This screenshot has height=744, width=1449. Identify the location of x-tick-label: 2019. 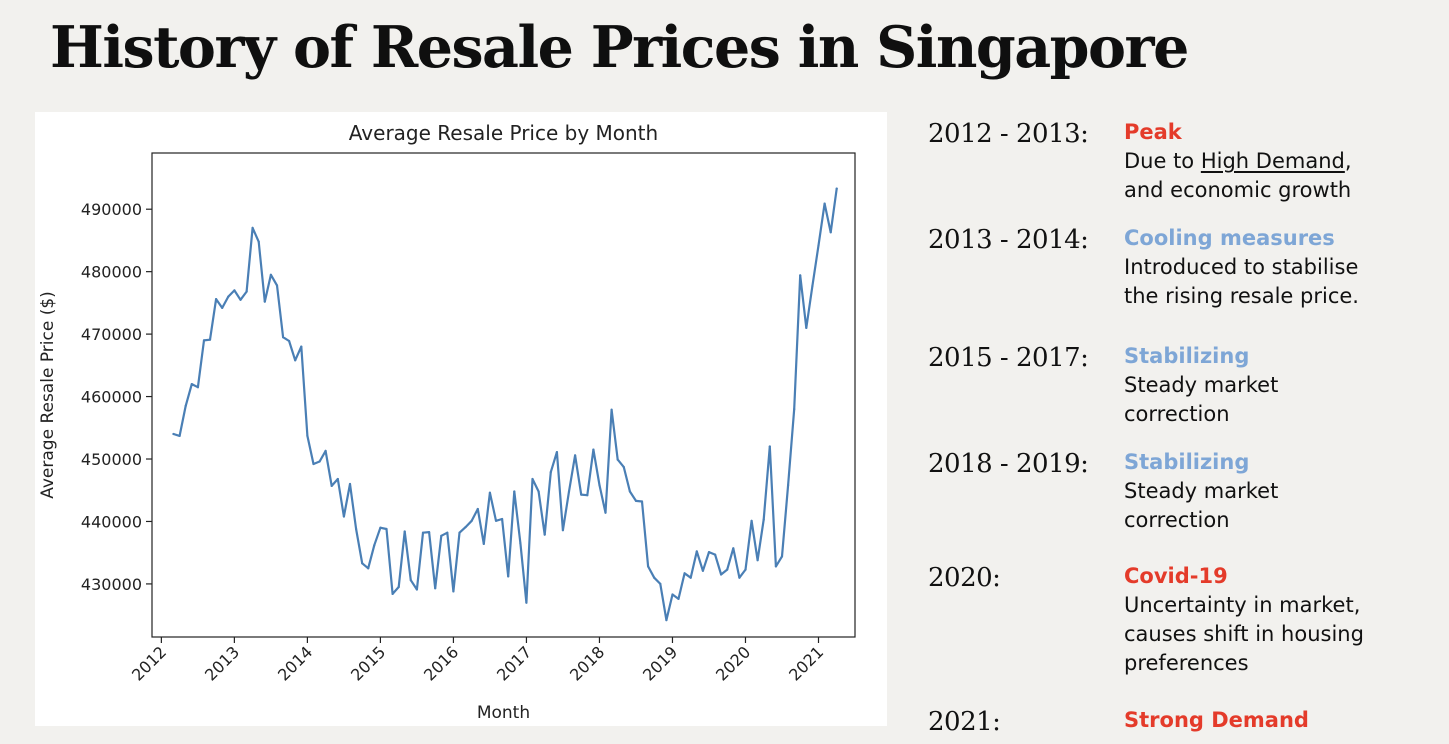
(660, 663).